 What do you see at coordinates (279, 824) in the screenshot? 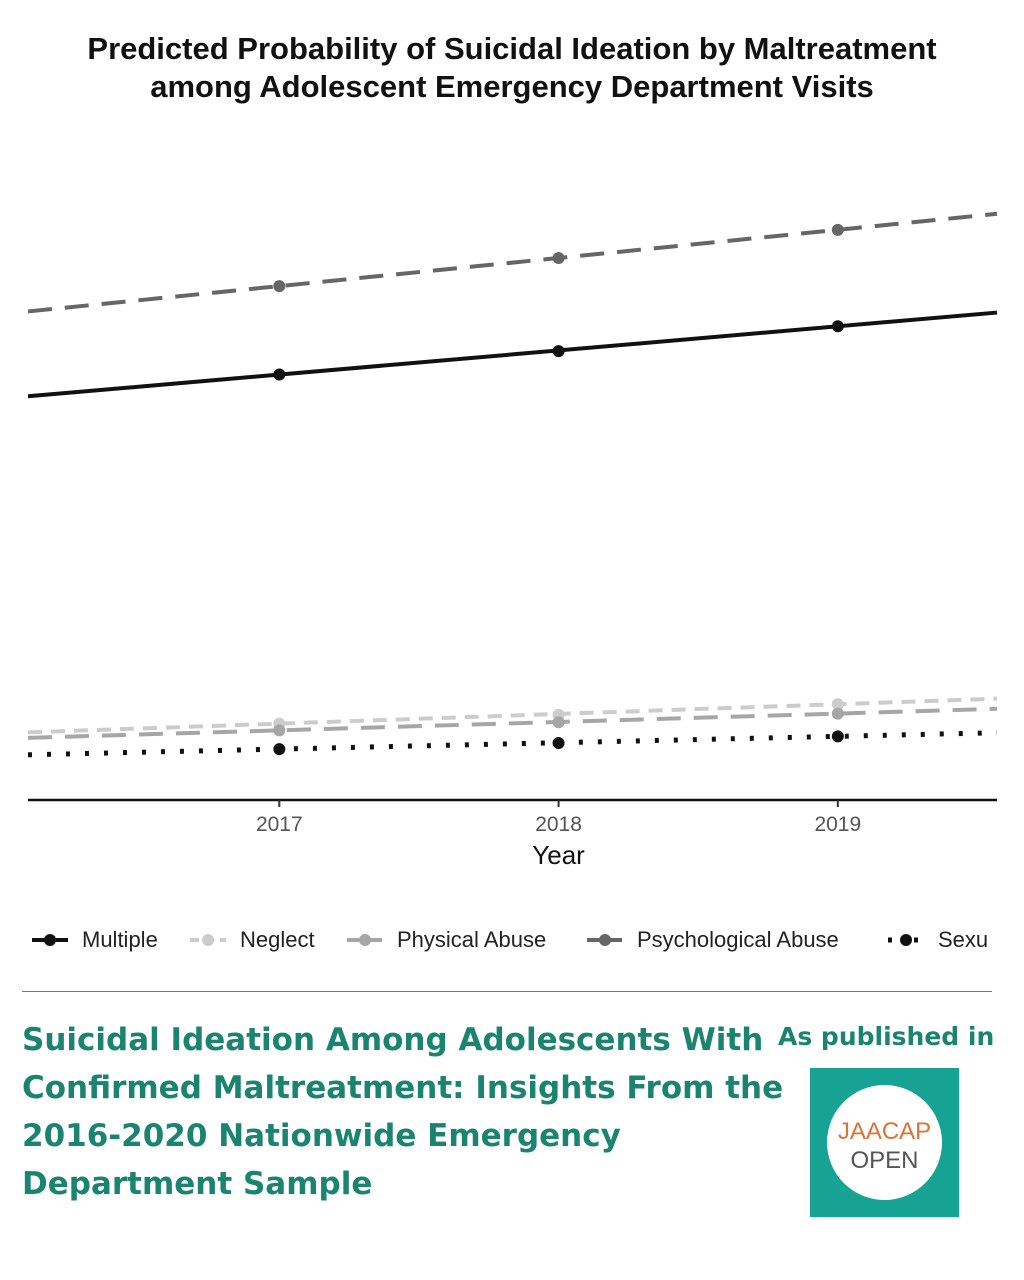
I see `x-tick-label-0: 2017` at bounding box center [279, 824].